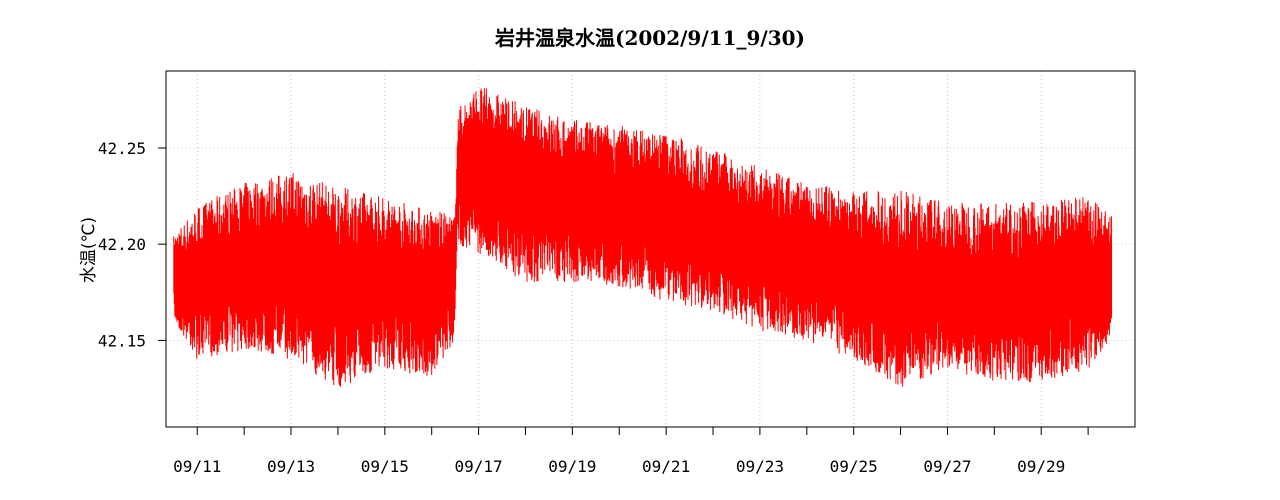  What do you see at coordinates (197, 466) in the screenshot?
I see `x-tick-label: 09/11` at bounding box center [197, 466].